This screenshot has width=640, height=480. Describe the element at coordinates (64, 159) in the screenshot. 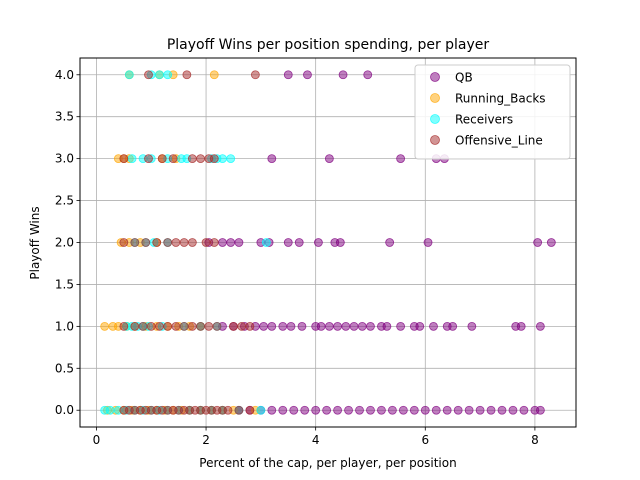

I see `y-tick-label: 3.0` at that location.